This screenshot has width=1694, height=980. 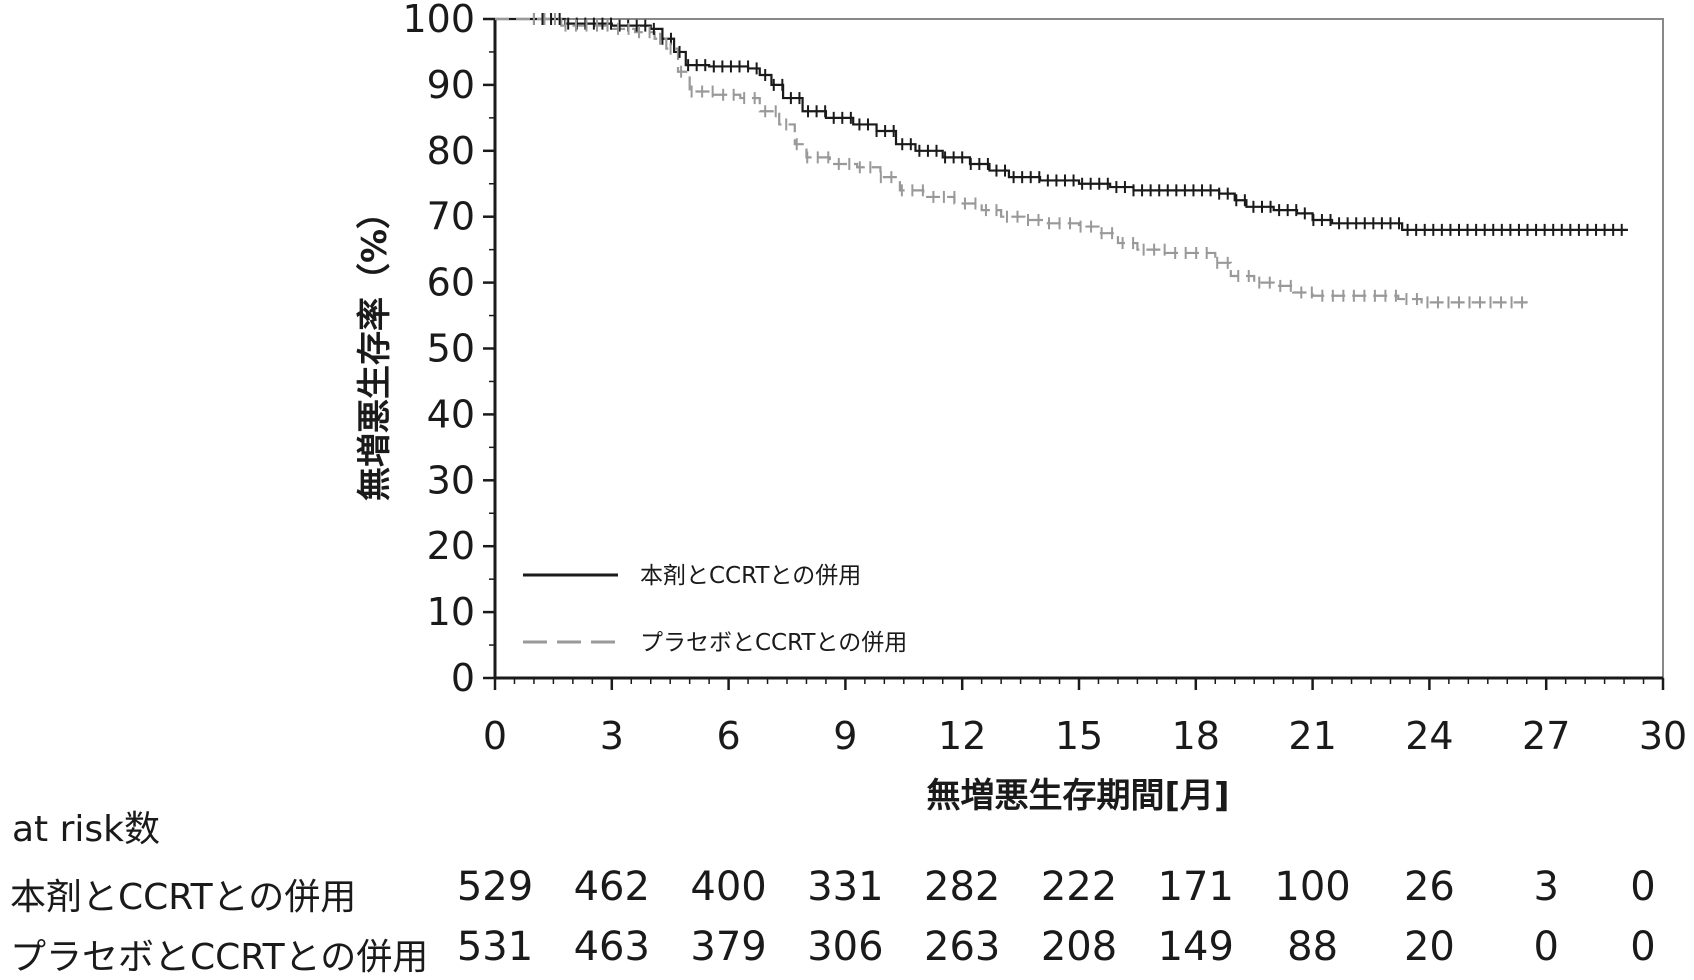 I want to click on at-risk-value: 462, so click(x=611, y=887).